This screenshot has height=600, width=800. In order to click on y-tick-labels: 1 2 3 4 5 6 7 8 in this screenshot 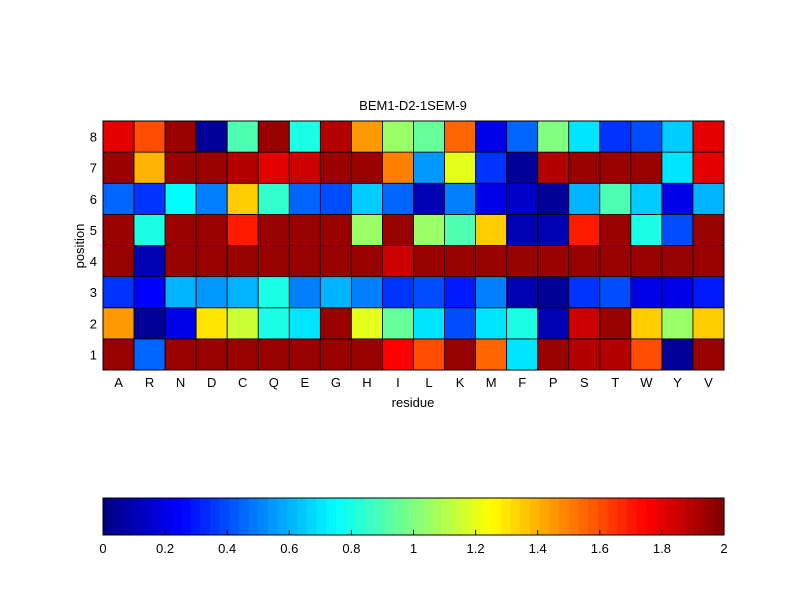, I will do `click(93, 246)`.